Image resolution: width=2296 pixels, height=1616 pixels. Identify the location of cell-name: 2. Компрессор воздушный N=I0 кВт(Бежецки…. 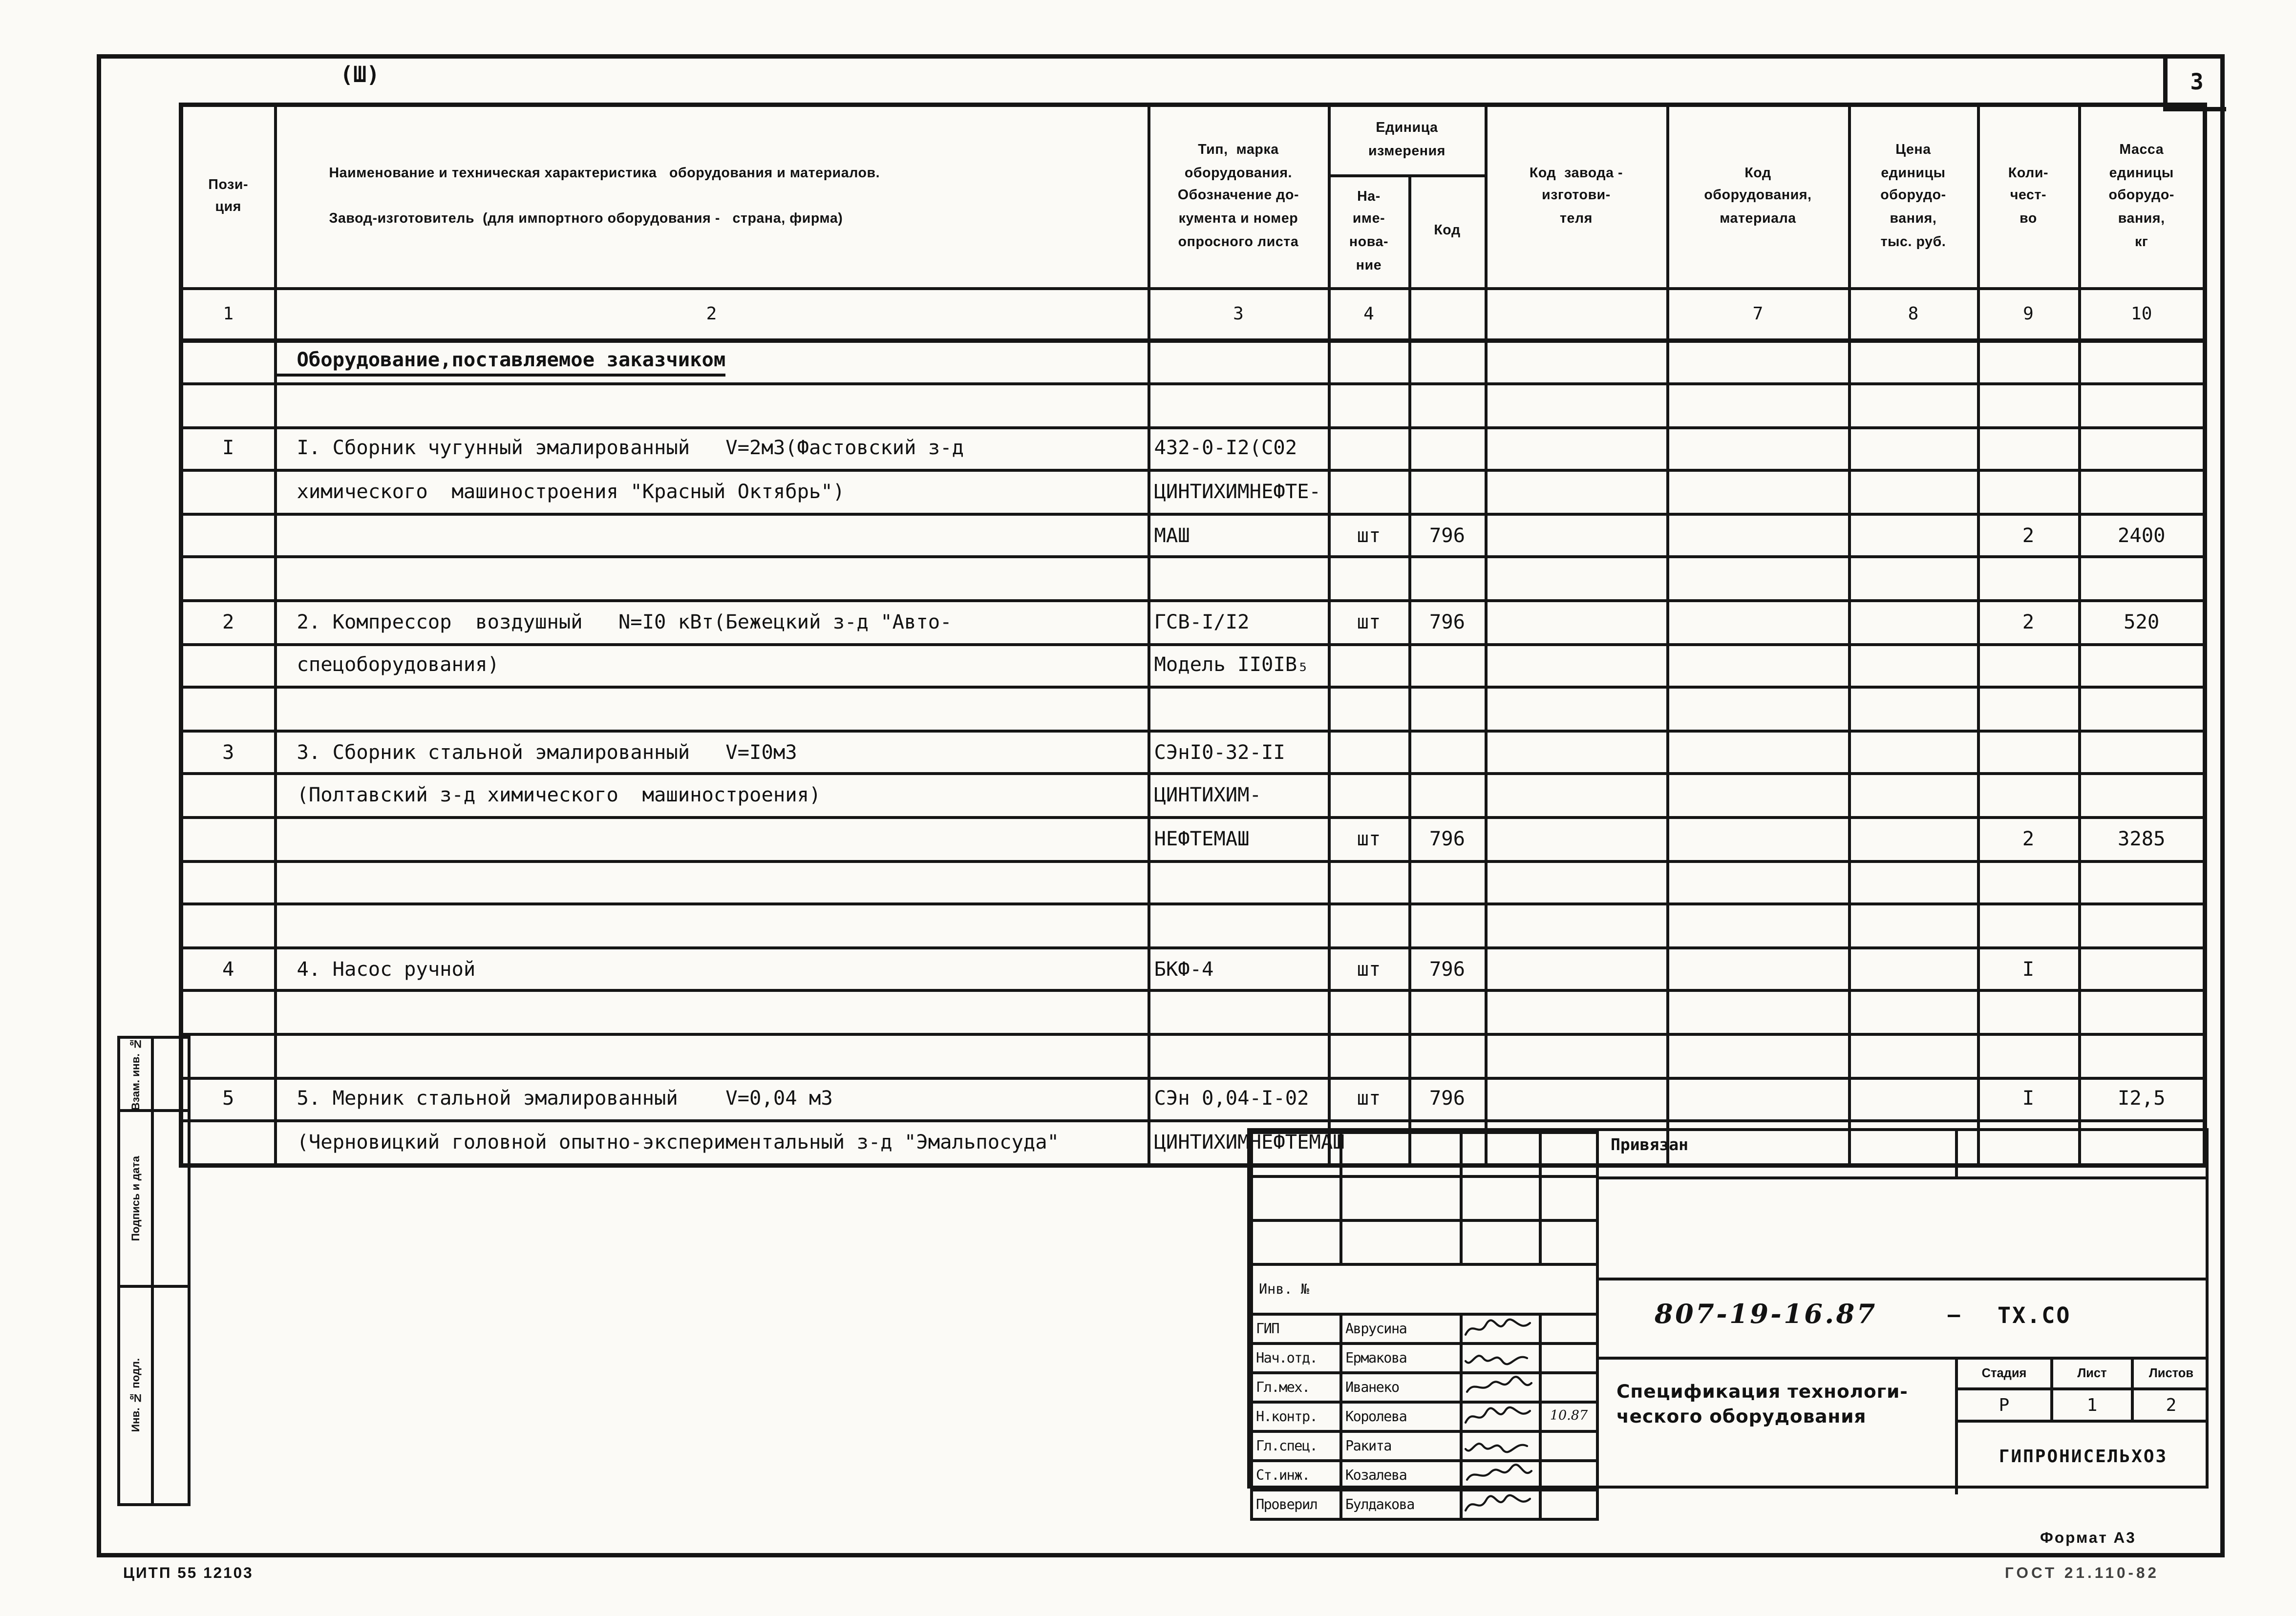
(712, 622).